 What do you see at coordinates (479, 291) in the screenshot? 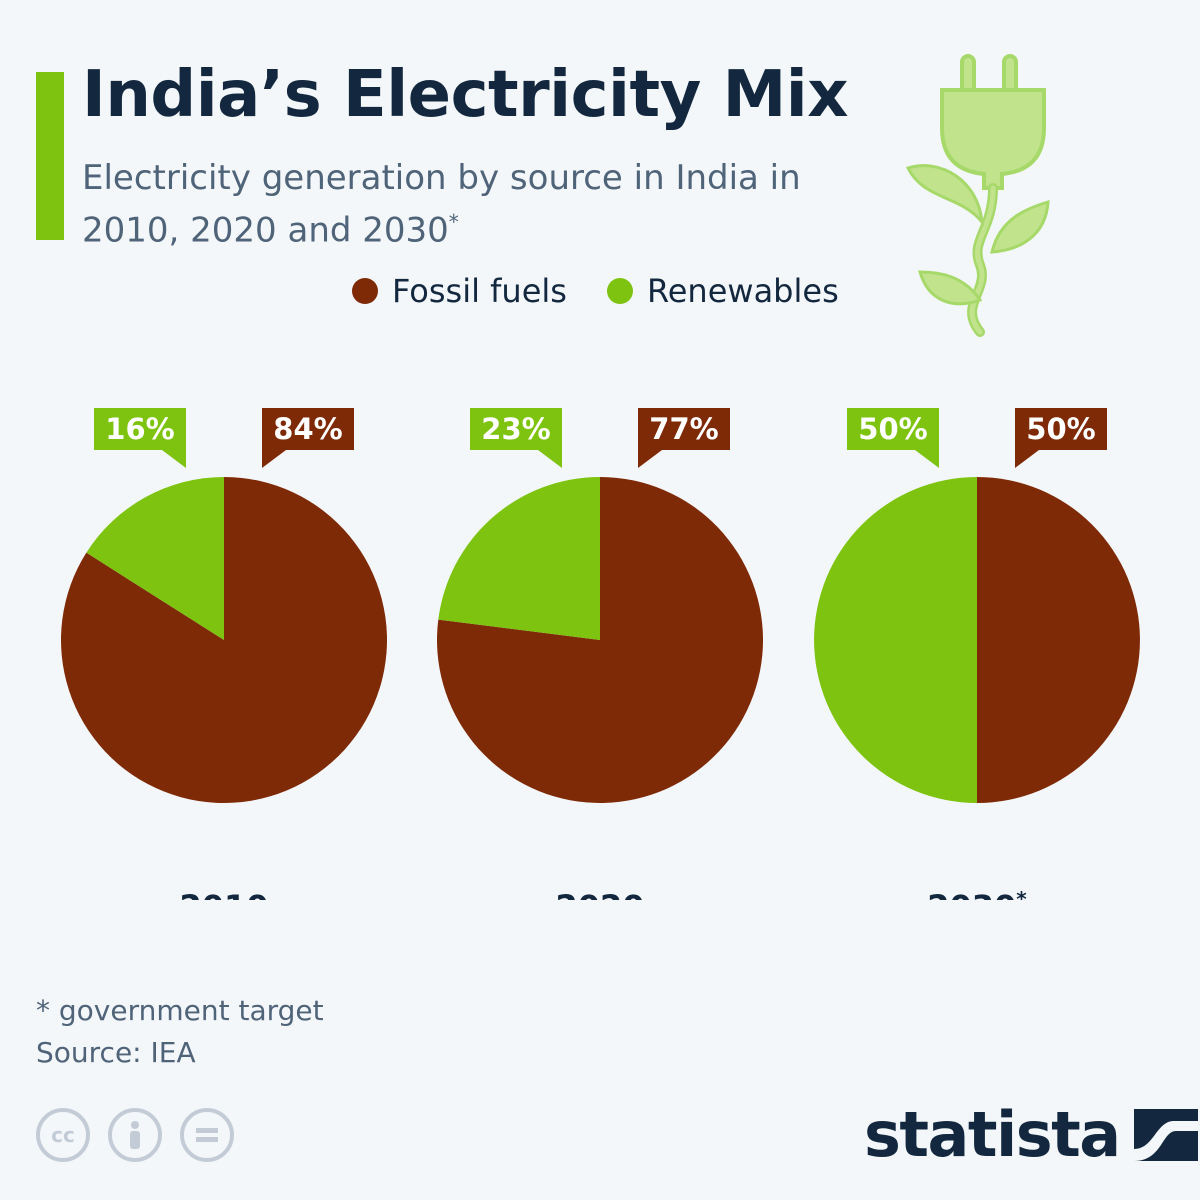
I see `legend-label-fossil-fuels: Fossil fuels` at bounding box center [479, 291].